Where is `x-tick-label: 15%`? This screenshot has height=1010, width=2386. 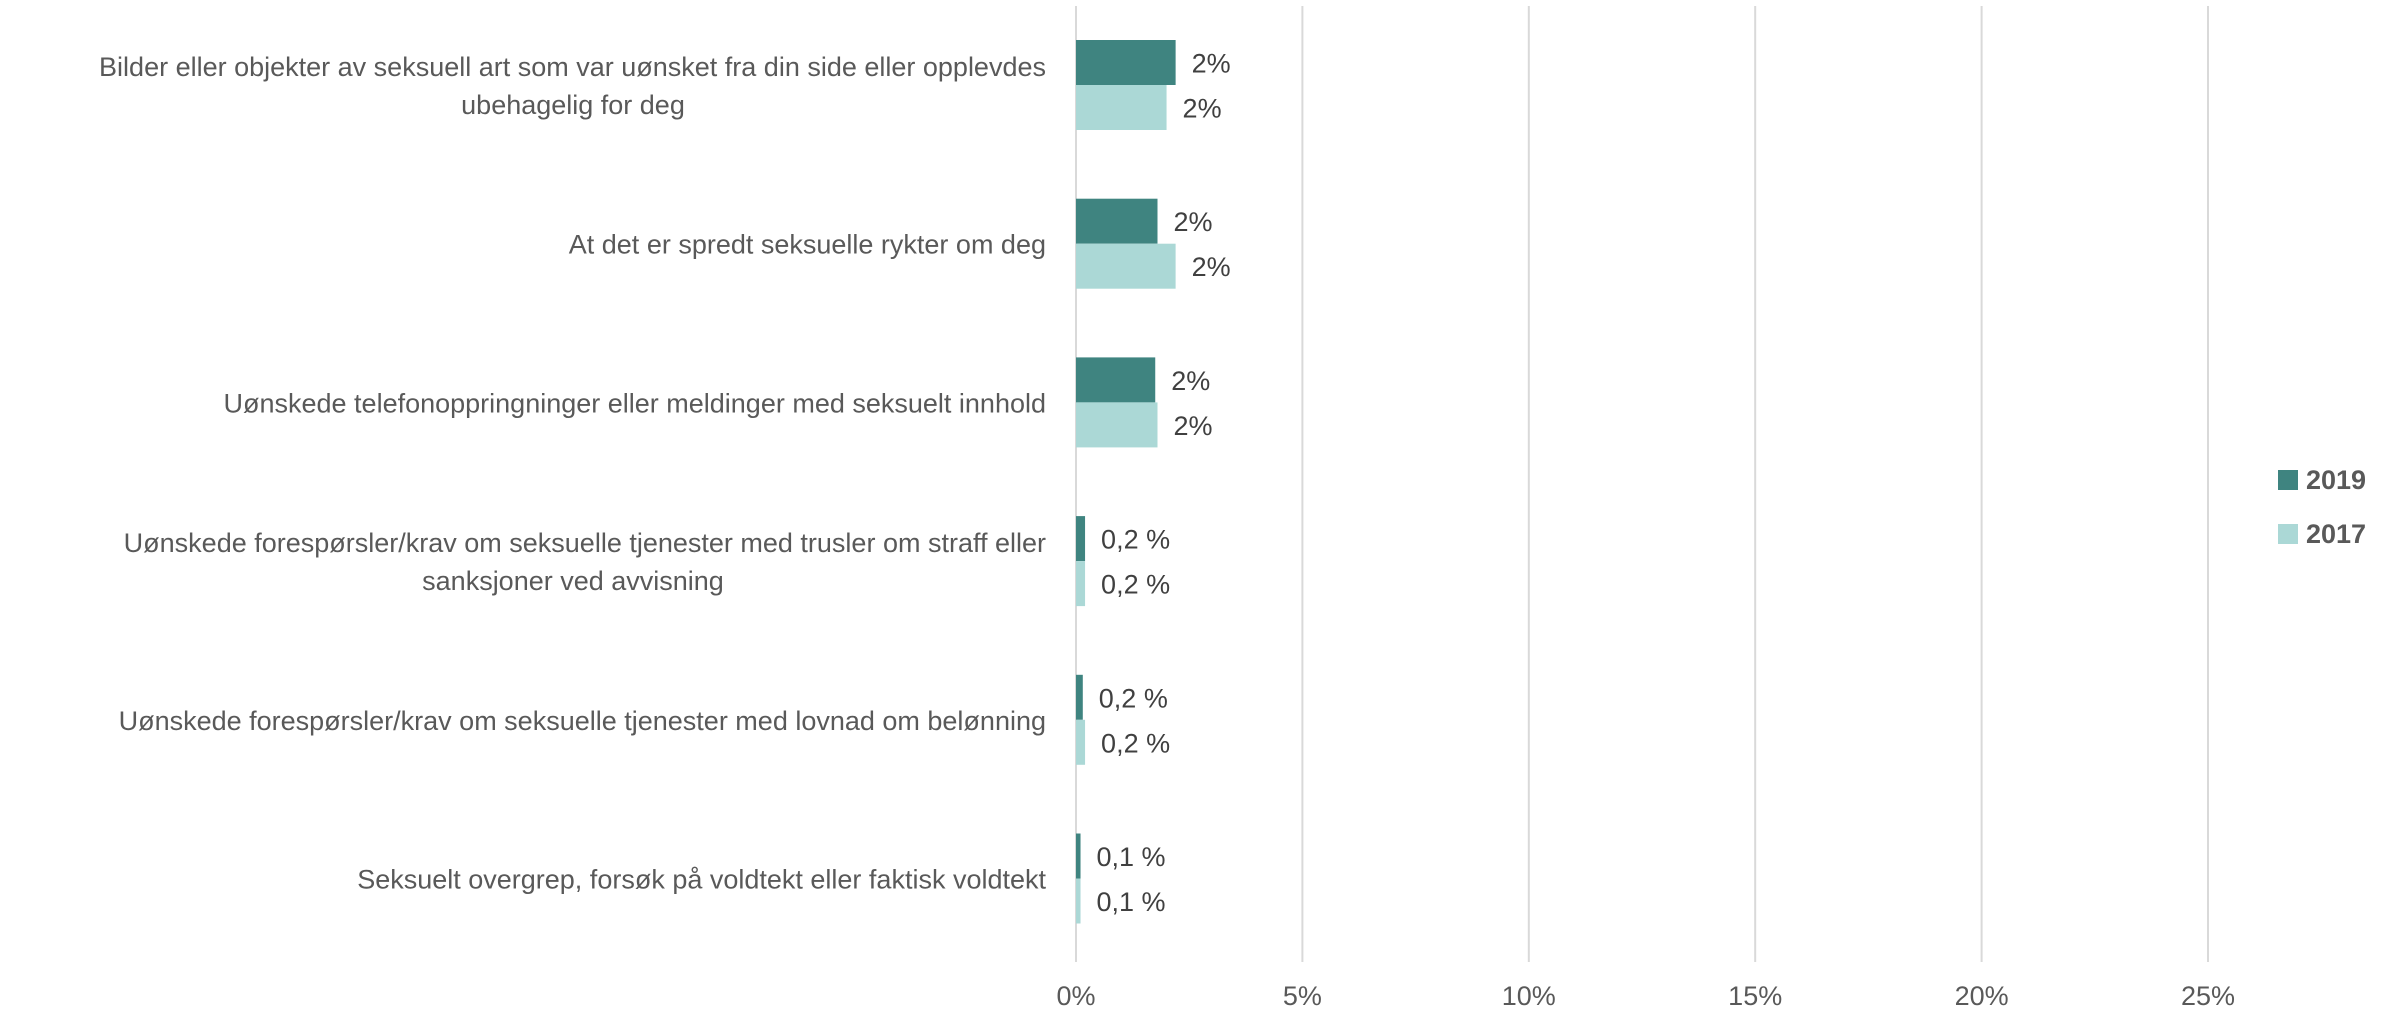 x-tick-label: 15% is located at coordinates (1755, 995).